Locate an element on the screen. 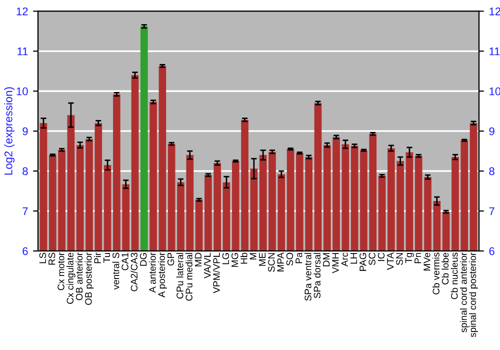 This screenshot has height=350, width=500. y-tick-label: 12 is located at coordinates (22, 11).